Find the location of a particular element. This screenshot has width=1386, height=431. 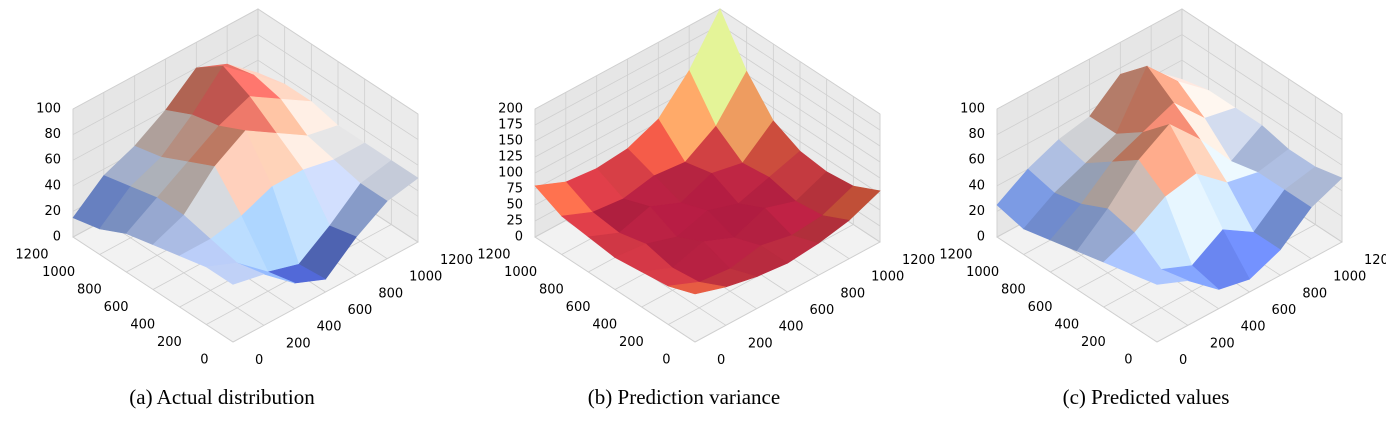

z-tick-label: 200 is located at coordinates (510, 109).